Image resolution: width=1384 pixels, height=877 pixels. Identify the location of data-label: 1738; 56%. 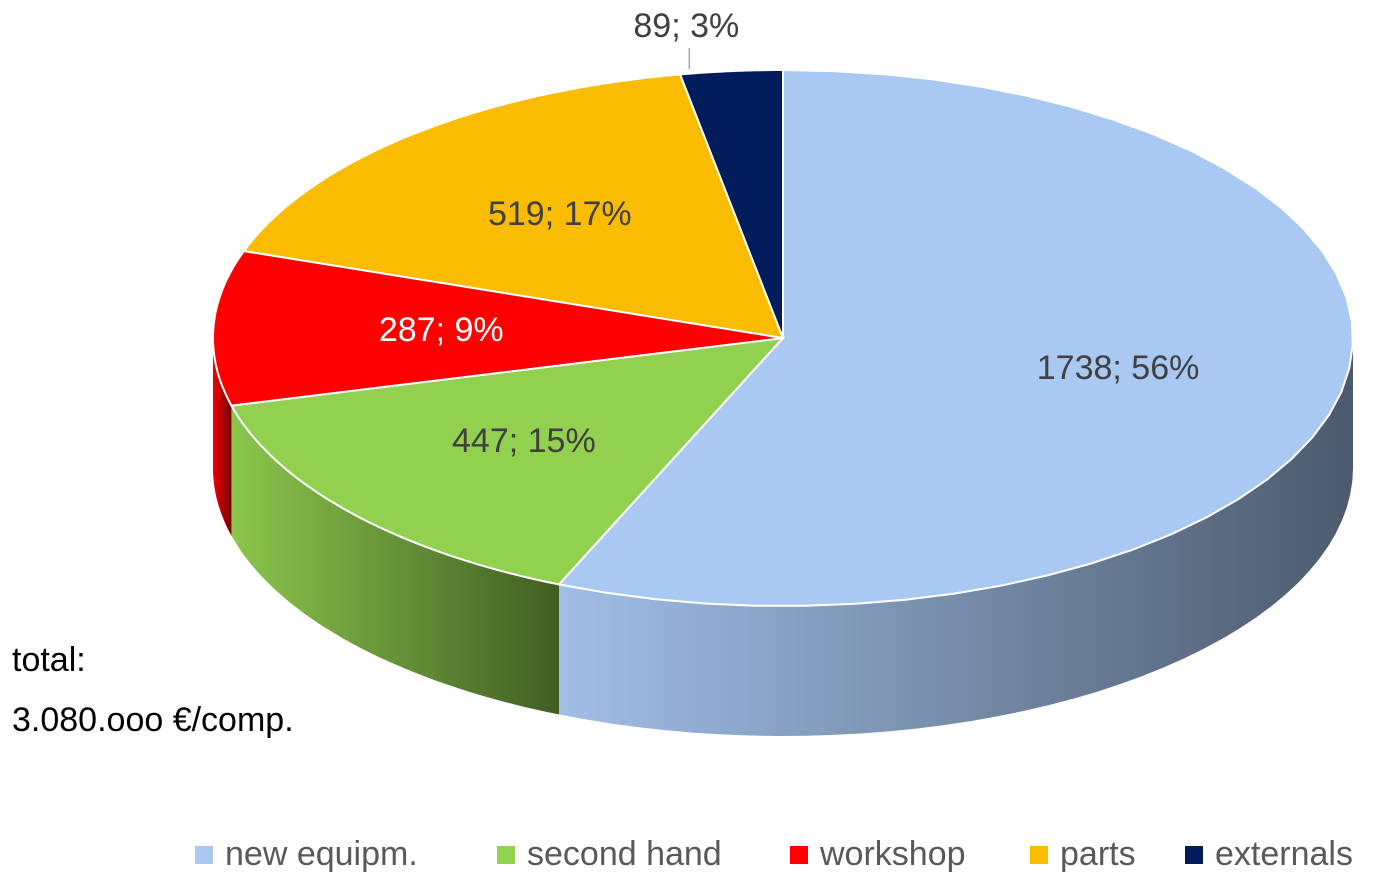
(1118, 368).